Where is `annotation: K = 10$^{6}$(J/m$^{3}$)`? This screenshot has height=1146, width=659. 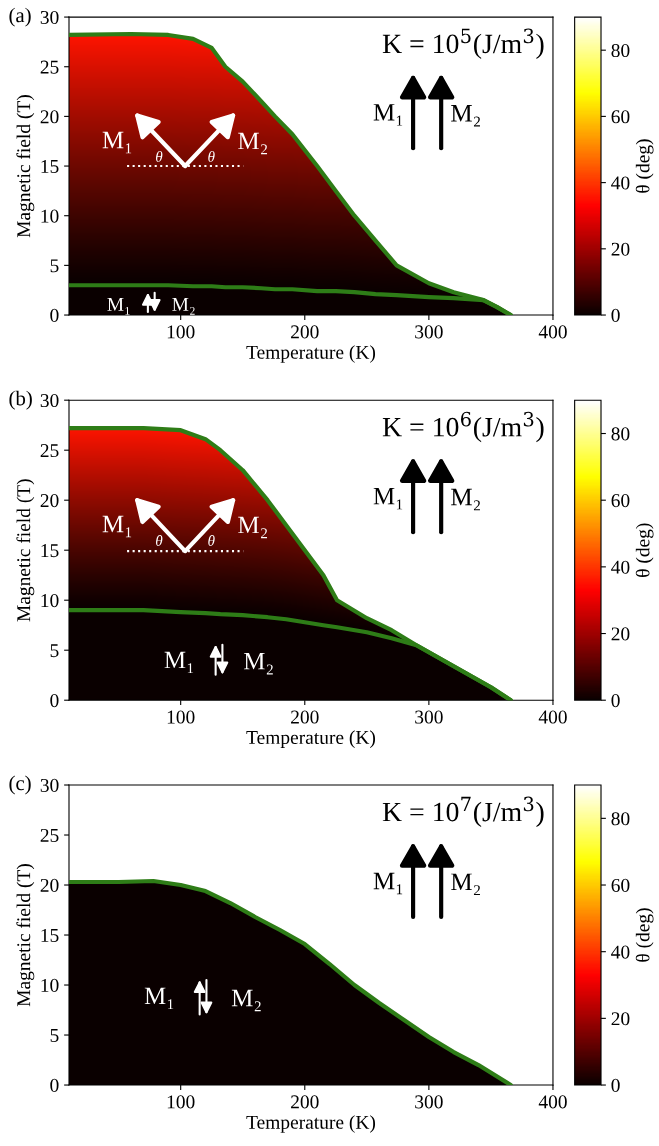 annotation: K = 10$^{6}$(J/m$^{3}$) is located at coordinates (463, 427).